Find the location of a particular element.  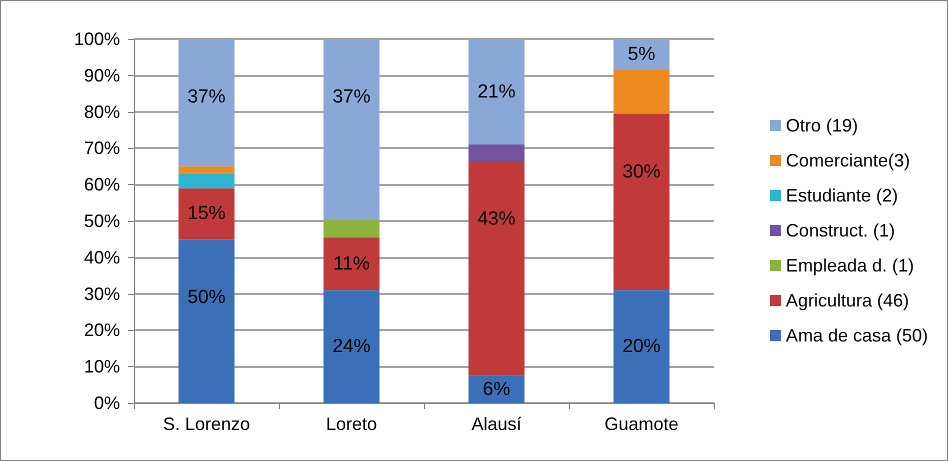

annotation: 24% is located at coordinates (351, 347).